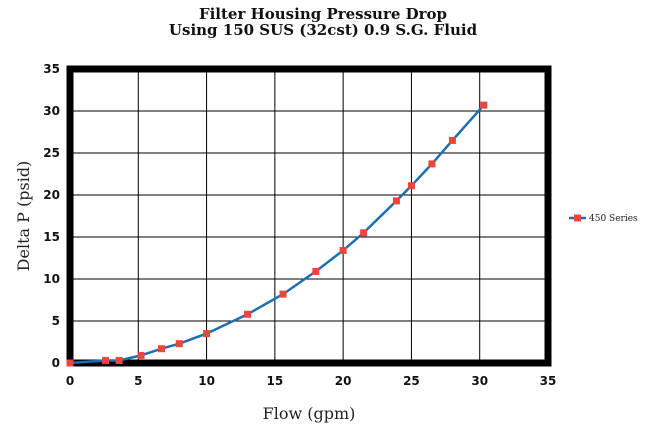 The height and width of the screenshot is (431, 646). I want to click on y-tick-label-35: 35, so click(51, 69).